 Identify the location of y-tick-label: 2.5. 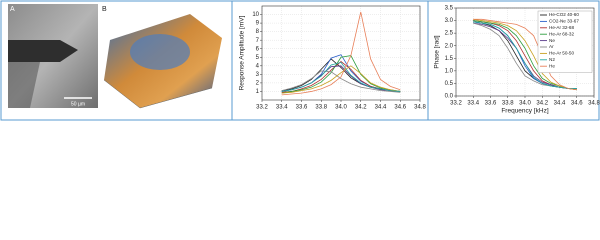
(449, 34).